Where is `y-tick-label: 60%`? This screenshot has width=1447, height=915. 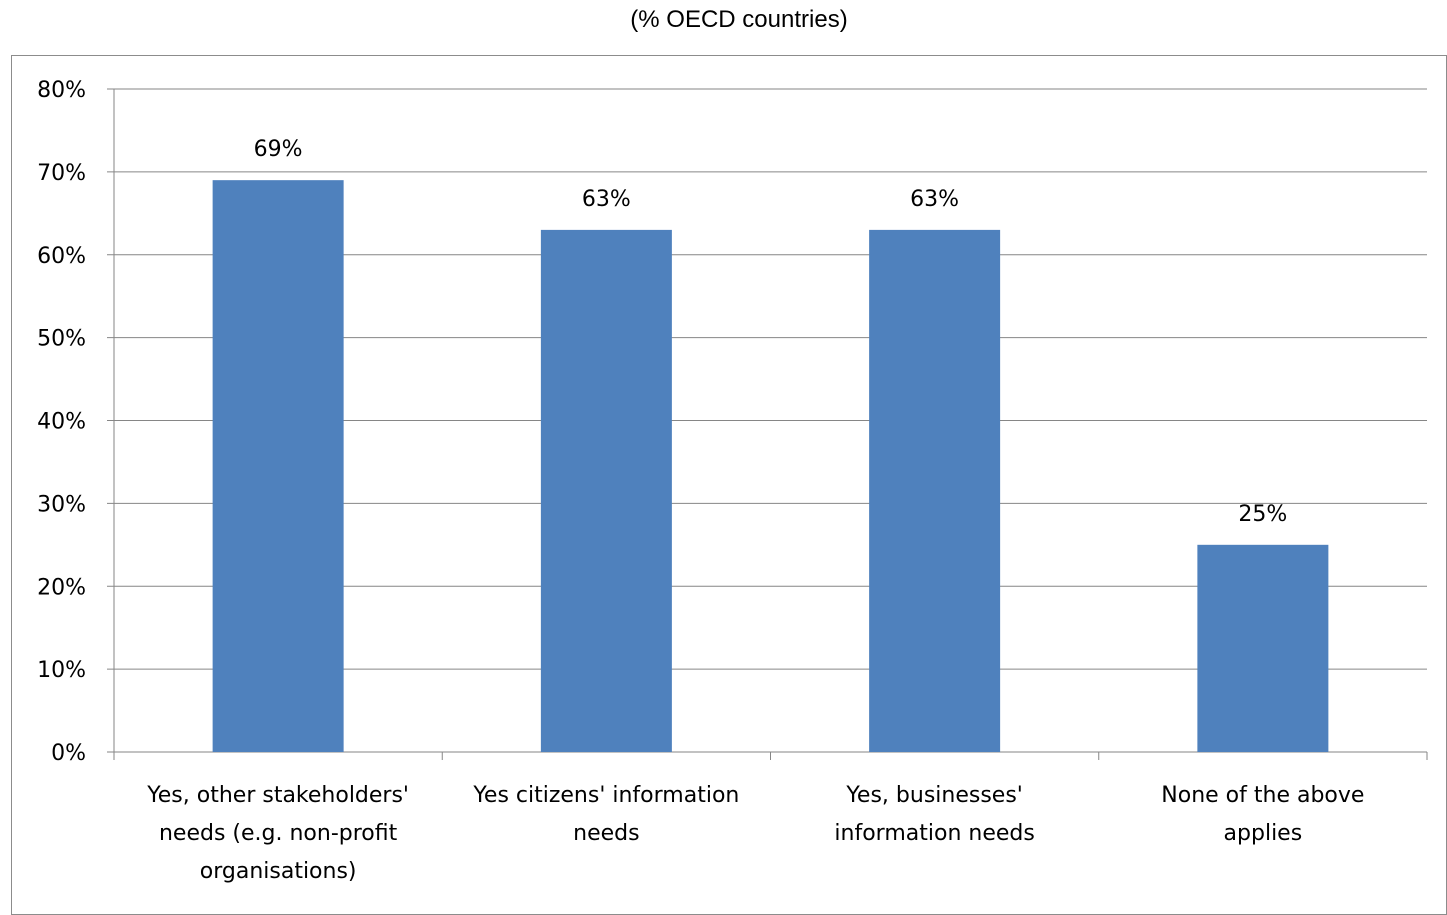 y-tick-label: 60% is located at coordinates (61, 256).